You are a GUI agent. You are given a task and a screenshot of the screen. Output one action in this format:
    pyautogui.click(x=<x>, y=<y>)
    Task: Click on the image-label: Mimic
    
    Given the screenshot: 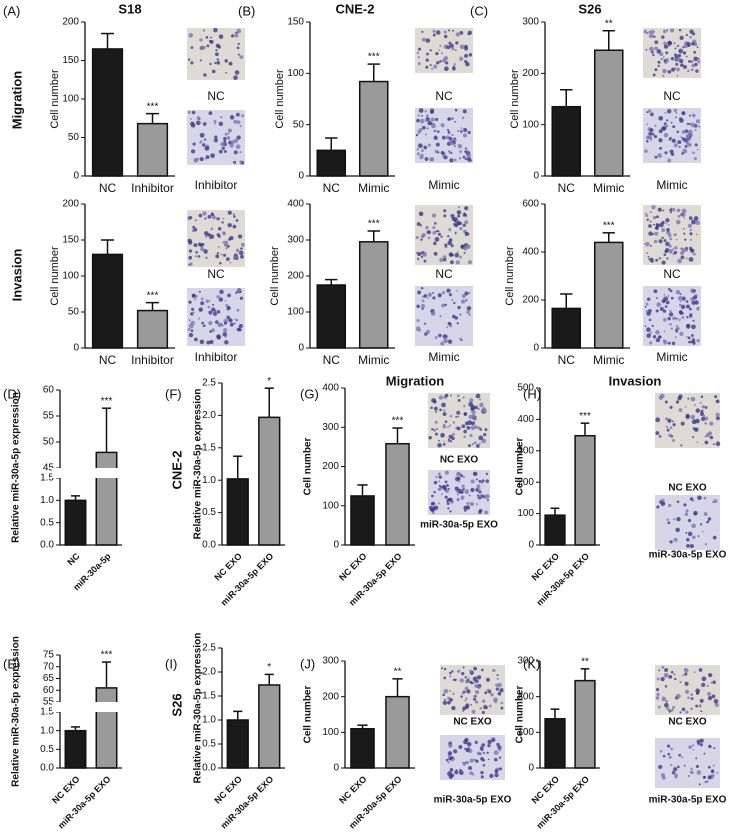 What is the action you would take?
    pyautogui.click(x=671, y=357)
    